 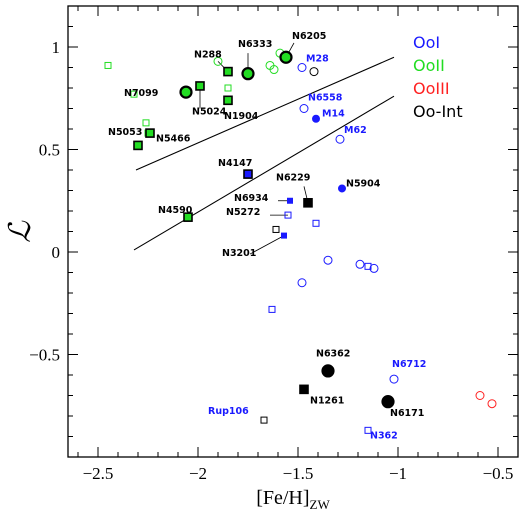 I want to click on annotation-n7099: N7099, so click(x=141, y=93).